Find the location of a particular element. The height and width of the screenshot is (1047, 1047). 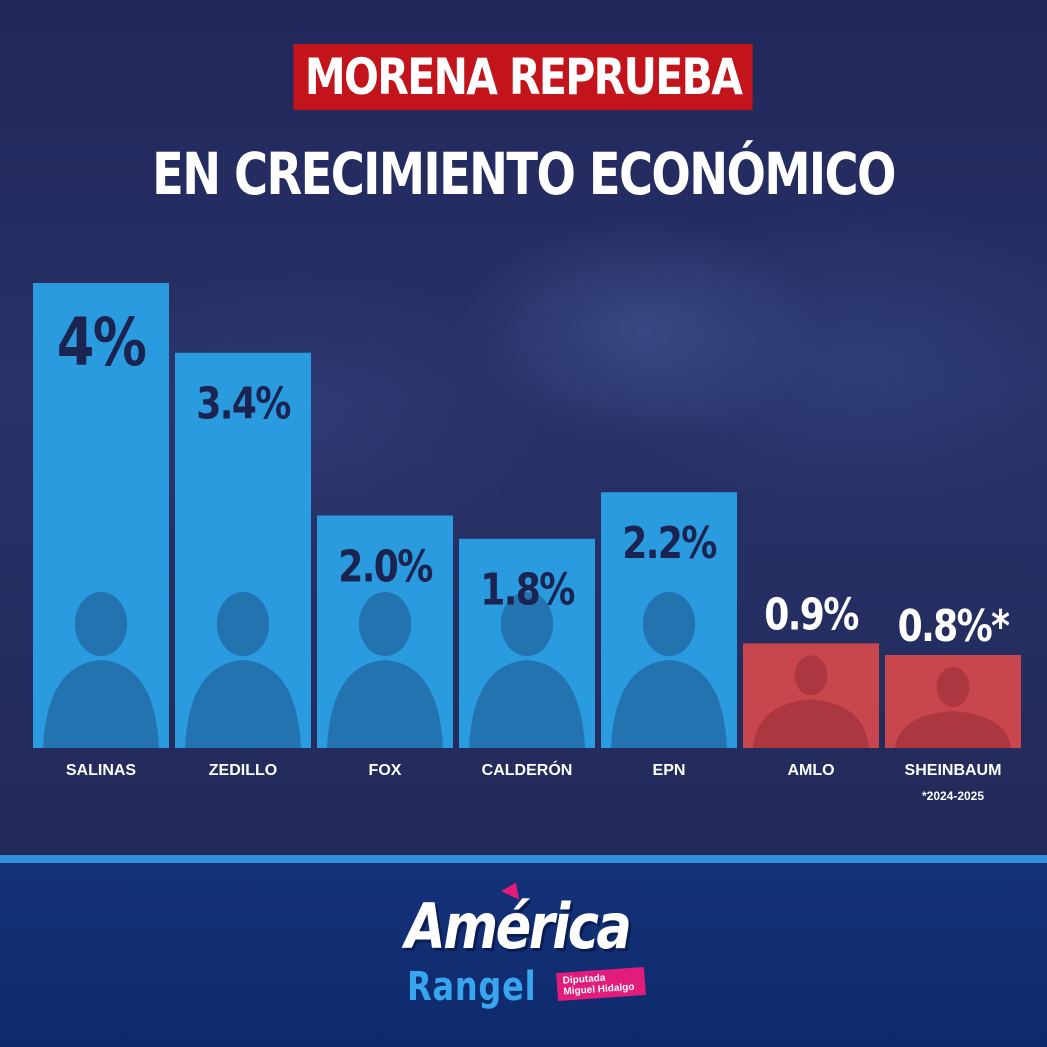

bar-sheinbaum is located at coordinates (953, 701).